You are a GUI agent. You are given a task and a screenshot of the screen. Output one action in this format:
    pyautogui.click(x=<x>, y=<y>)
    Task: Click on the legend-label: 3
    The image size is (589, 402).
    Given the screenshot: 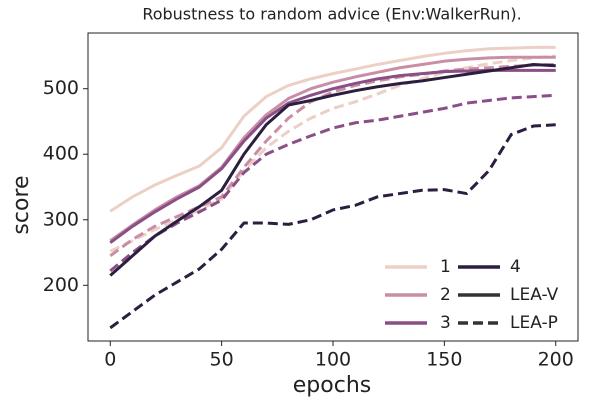 What is the action you would take?
    pyautogui.click(x=445, y=323)
    